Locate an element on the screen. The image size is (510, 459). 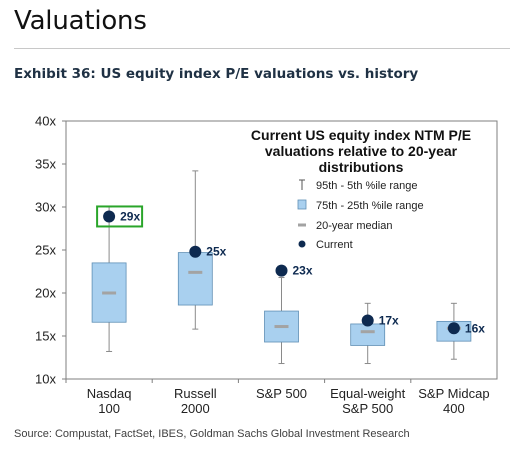
box-group: 16x is located at coordinates (460, 331).